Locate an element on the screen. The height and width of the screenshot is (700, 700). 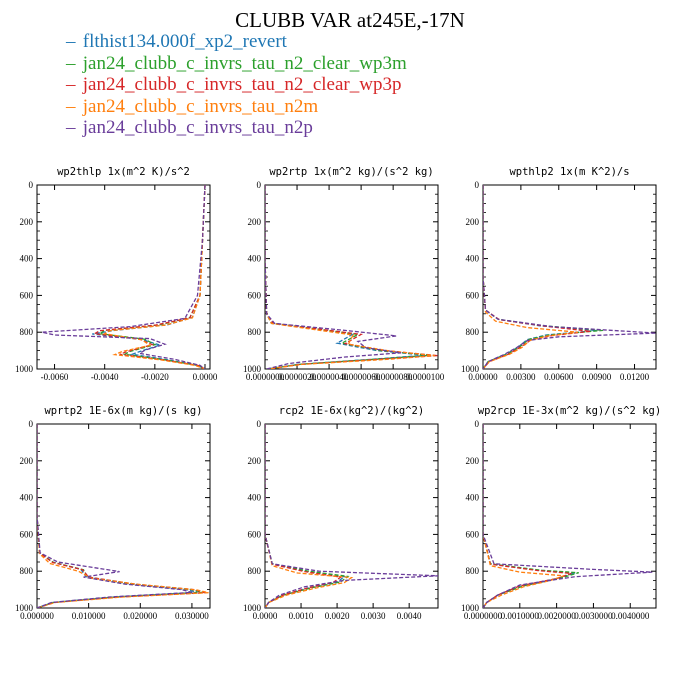
x-tick-label: 0.01200 is located at coordinates (635, 377).